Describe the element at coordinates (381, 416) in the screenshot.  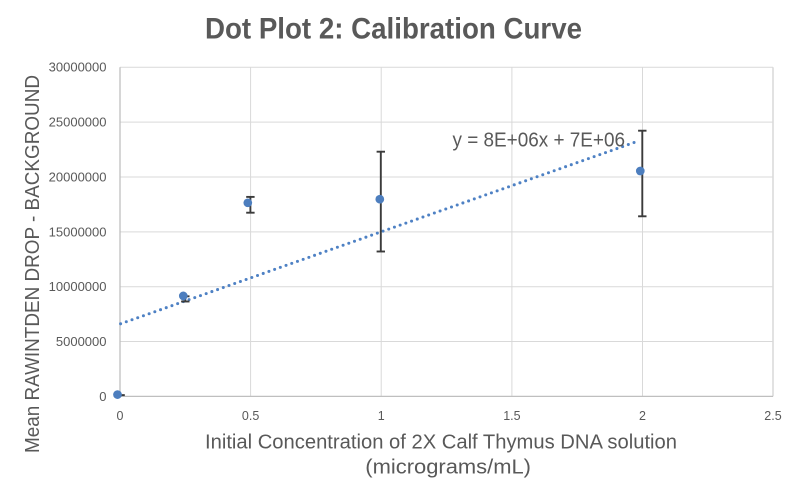
I see `svg-text: 1` at that location.